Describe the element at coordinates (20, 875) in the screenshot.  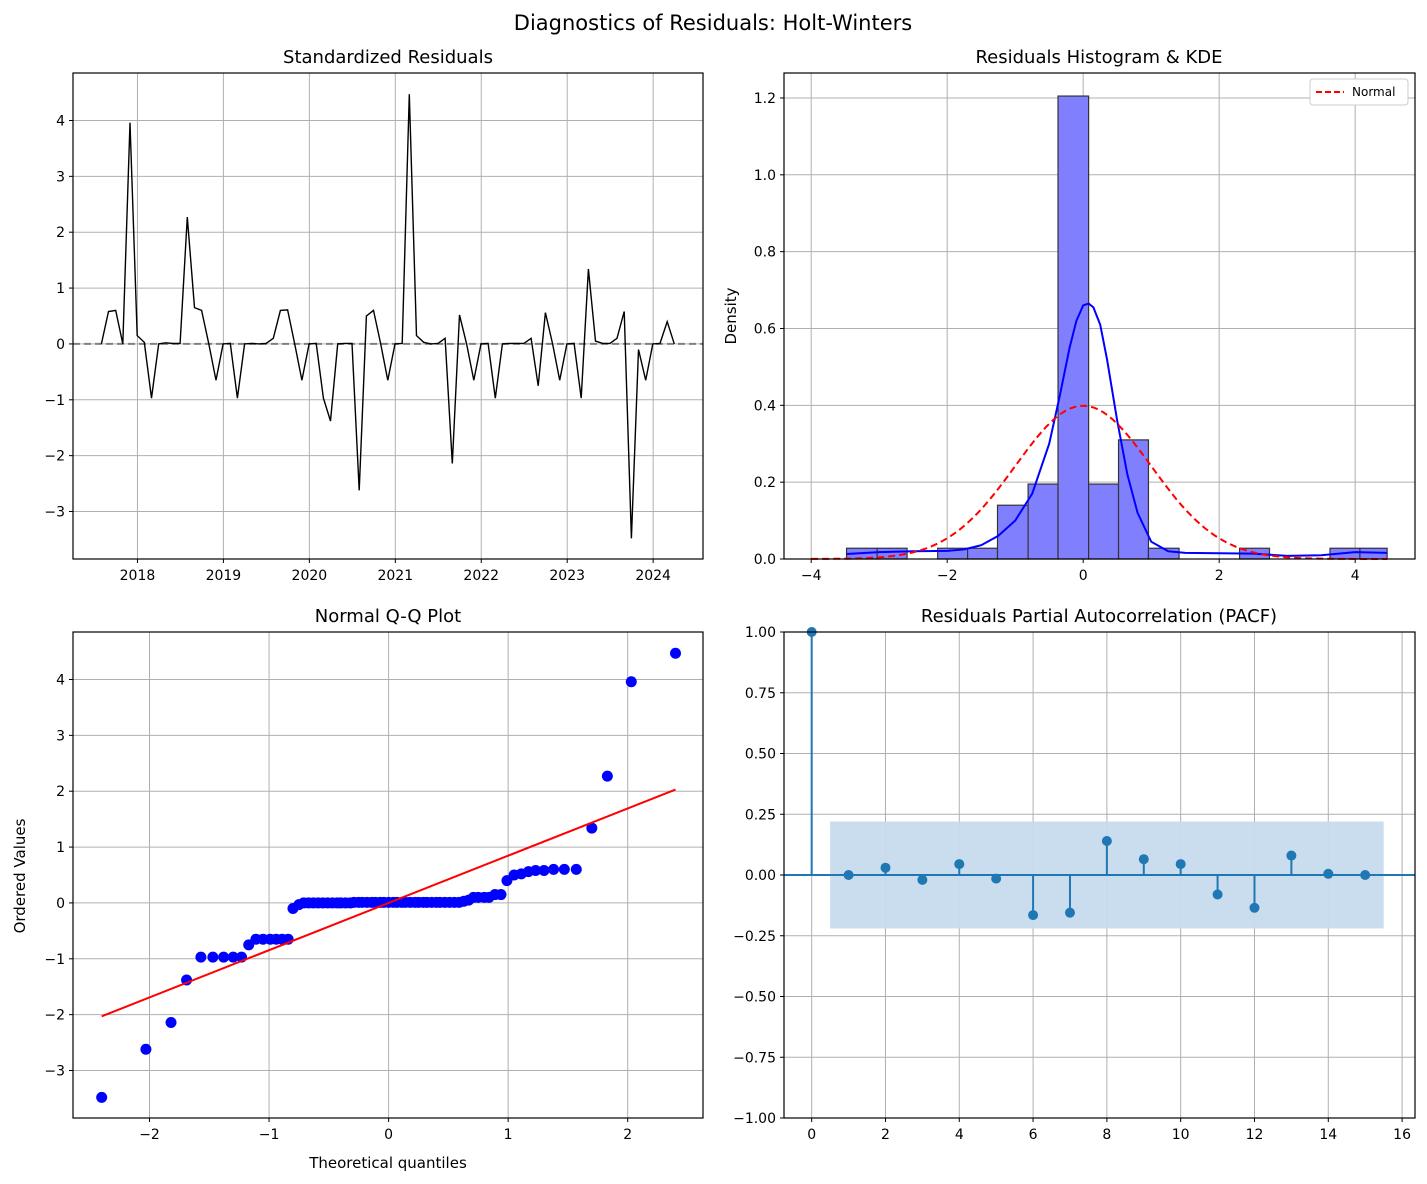
I see `y-axis-label: Ordered Values` at that location.